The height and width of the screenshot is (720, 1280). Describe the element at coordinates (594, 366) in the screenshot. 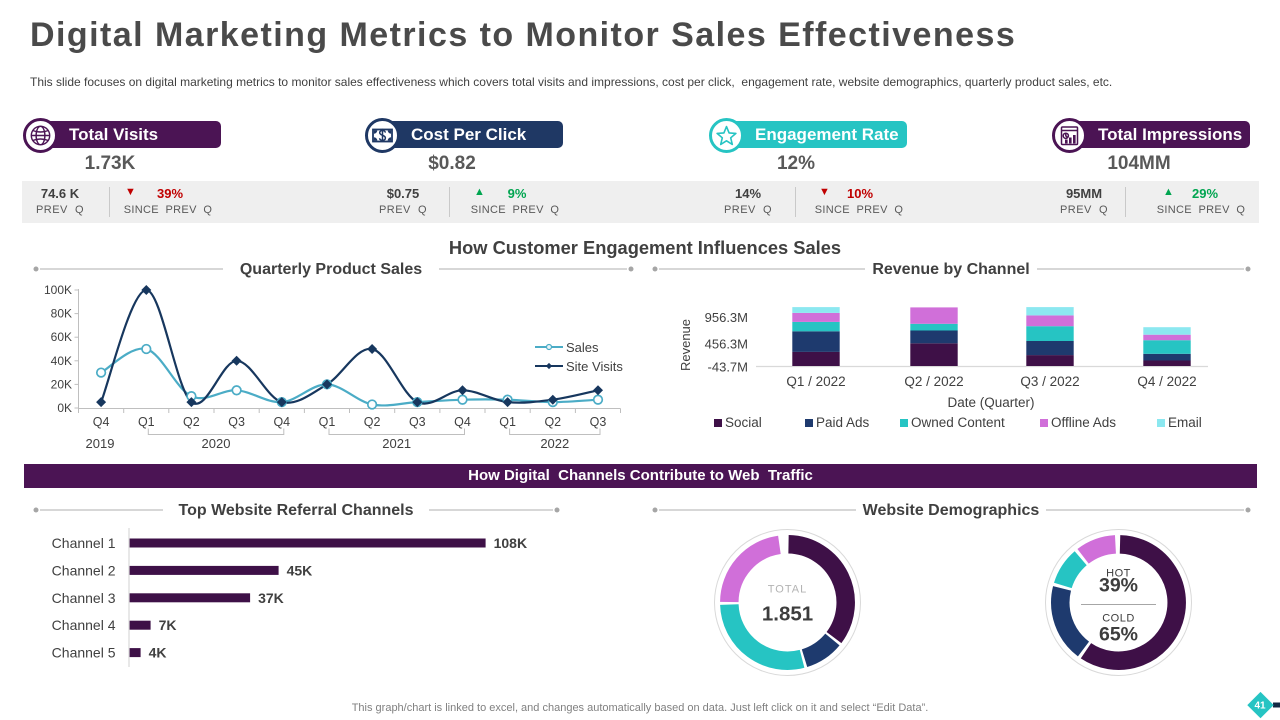

I see `svg-text: Site Visits` at that location.